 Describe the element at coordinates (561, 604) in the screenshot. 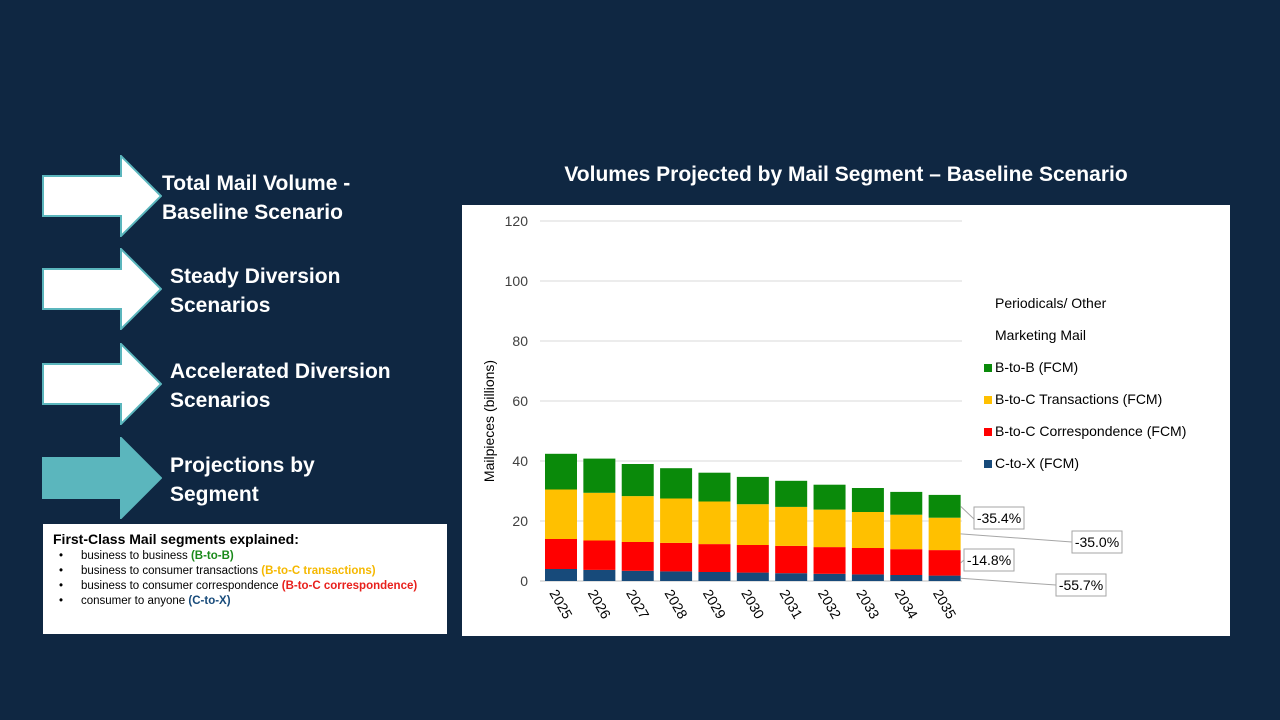

I see `x-tick-label: 2025` at that location.